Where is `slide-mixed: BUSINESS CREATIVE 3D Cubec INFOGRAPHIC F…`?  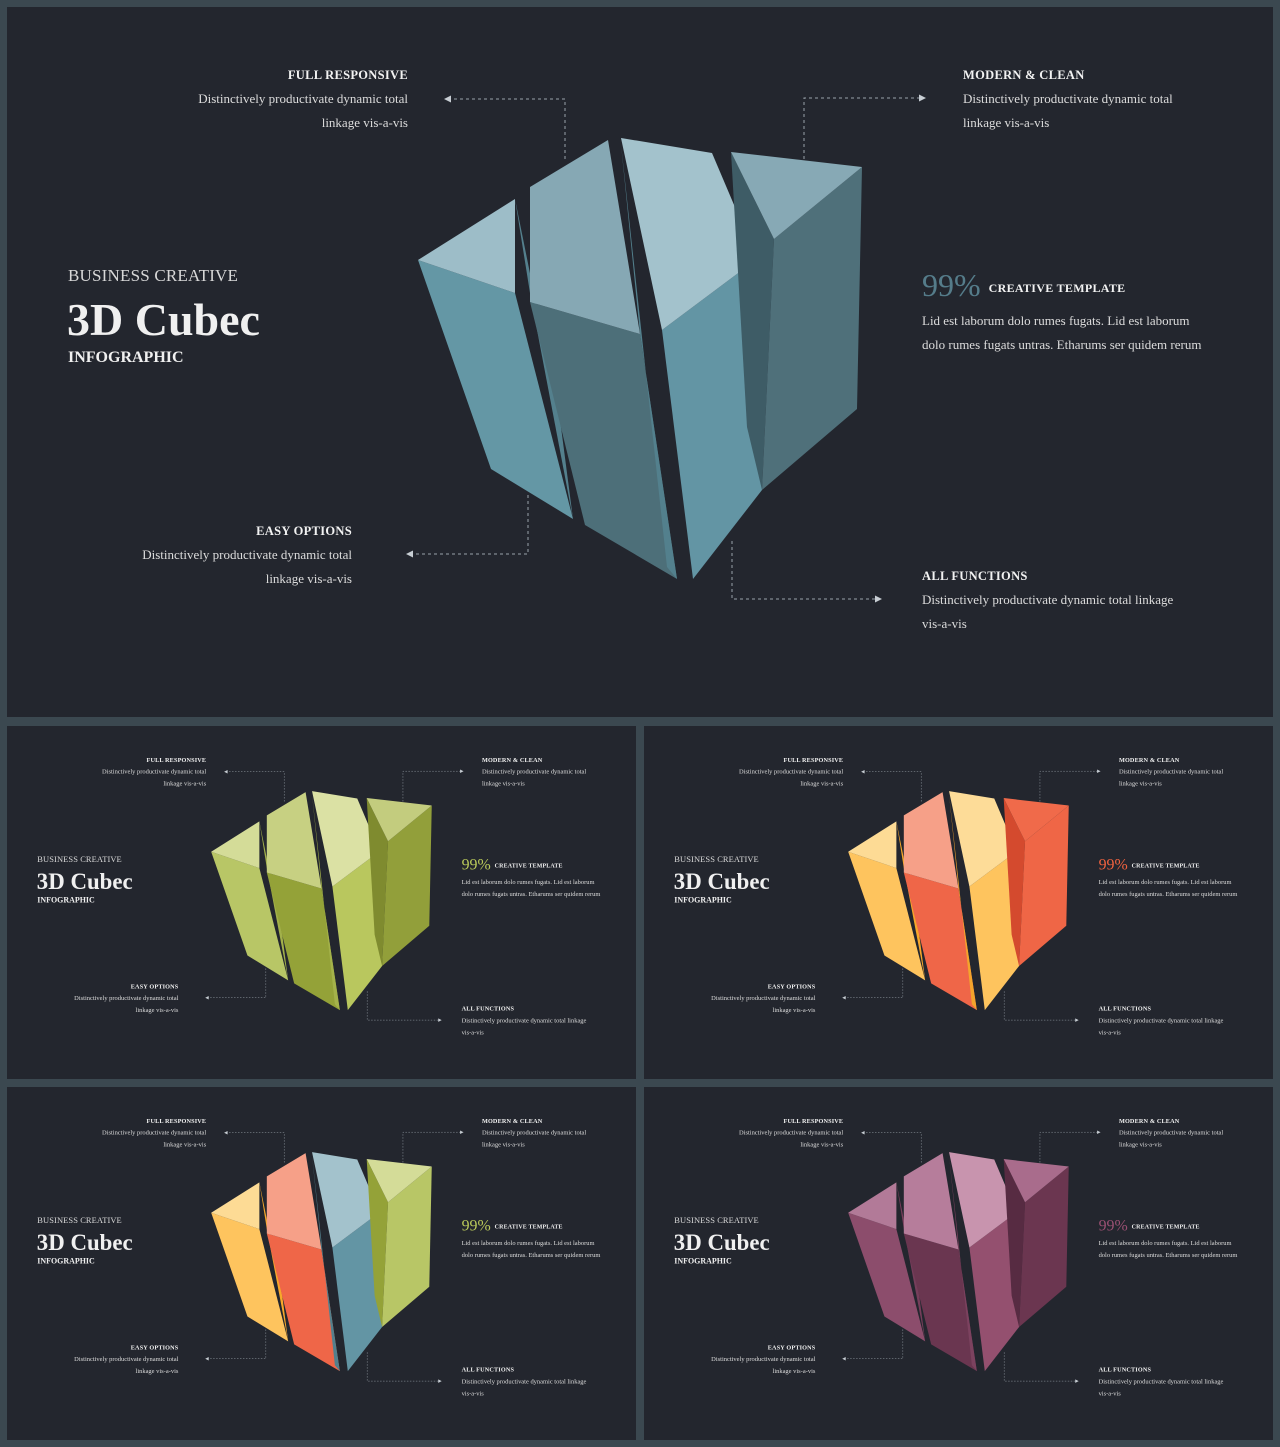 slide-mixed: BUSINESS CREATIVE 3D Cubec INFOGRAPHIC F… is located at coordinates (321, 1263).